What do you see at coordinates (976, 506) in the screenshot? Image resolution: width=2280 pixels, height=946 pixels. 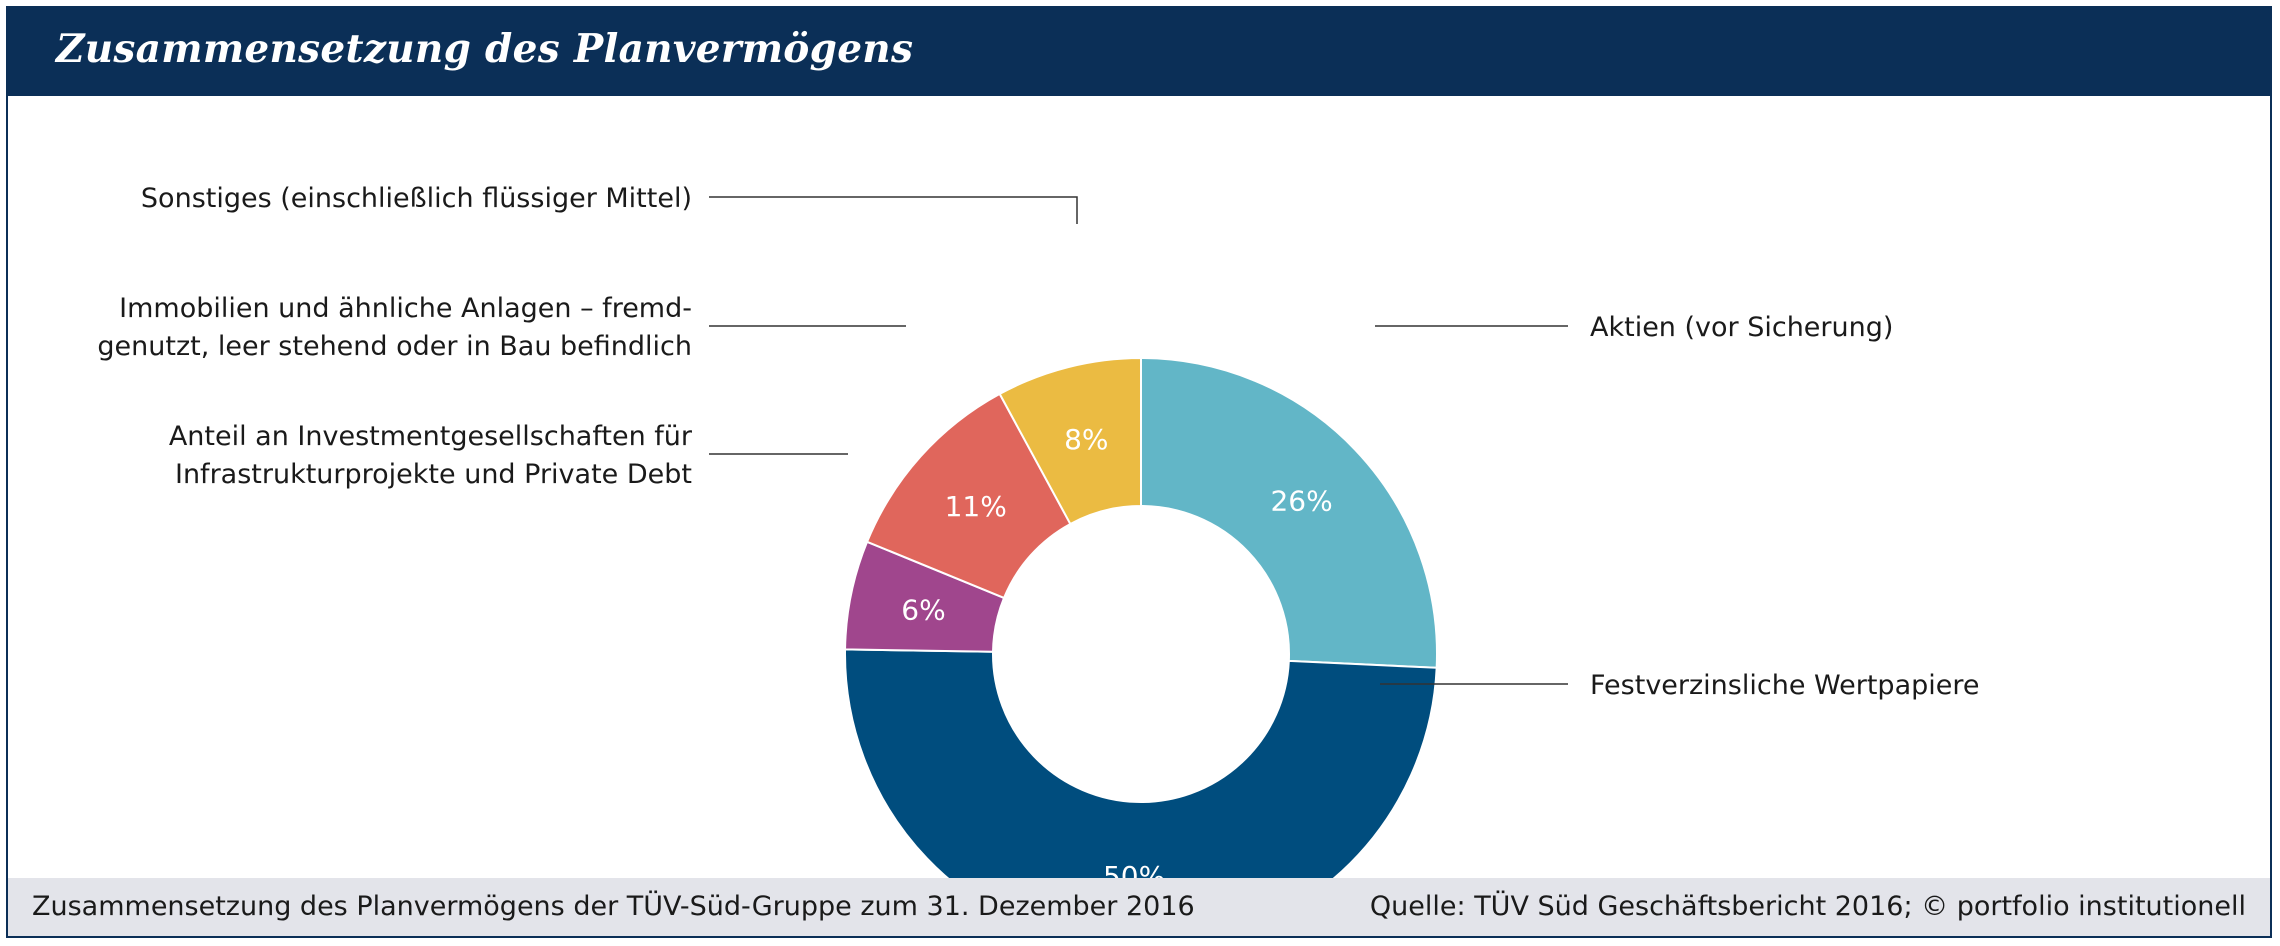 I see `slice-value-label: 11%` at bounding box center [976, 506].